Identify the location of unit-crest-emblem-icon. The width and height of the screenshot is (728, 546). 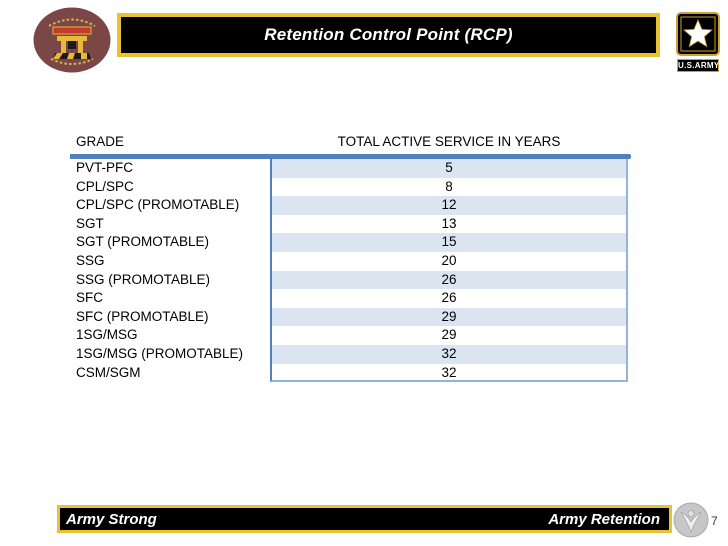
(72, 40).